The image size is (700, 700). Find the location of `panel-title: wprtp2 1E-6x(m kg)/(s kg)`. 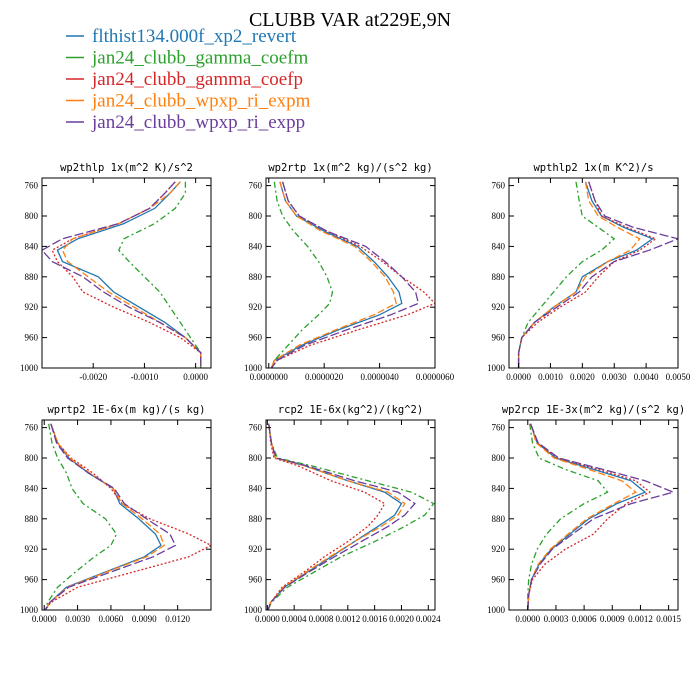

panel-title: wprtp2 1E-6x(m kg)/(s kg) is located at coordinates (126, 410).